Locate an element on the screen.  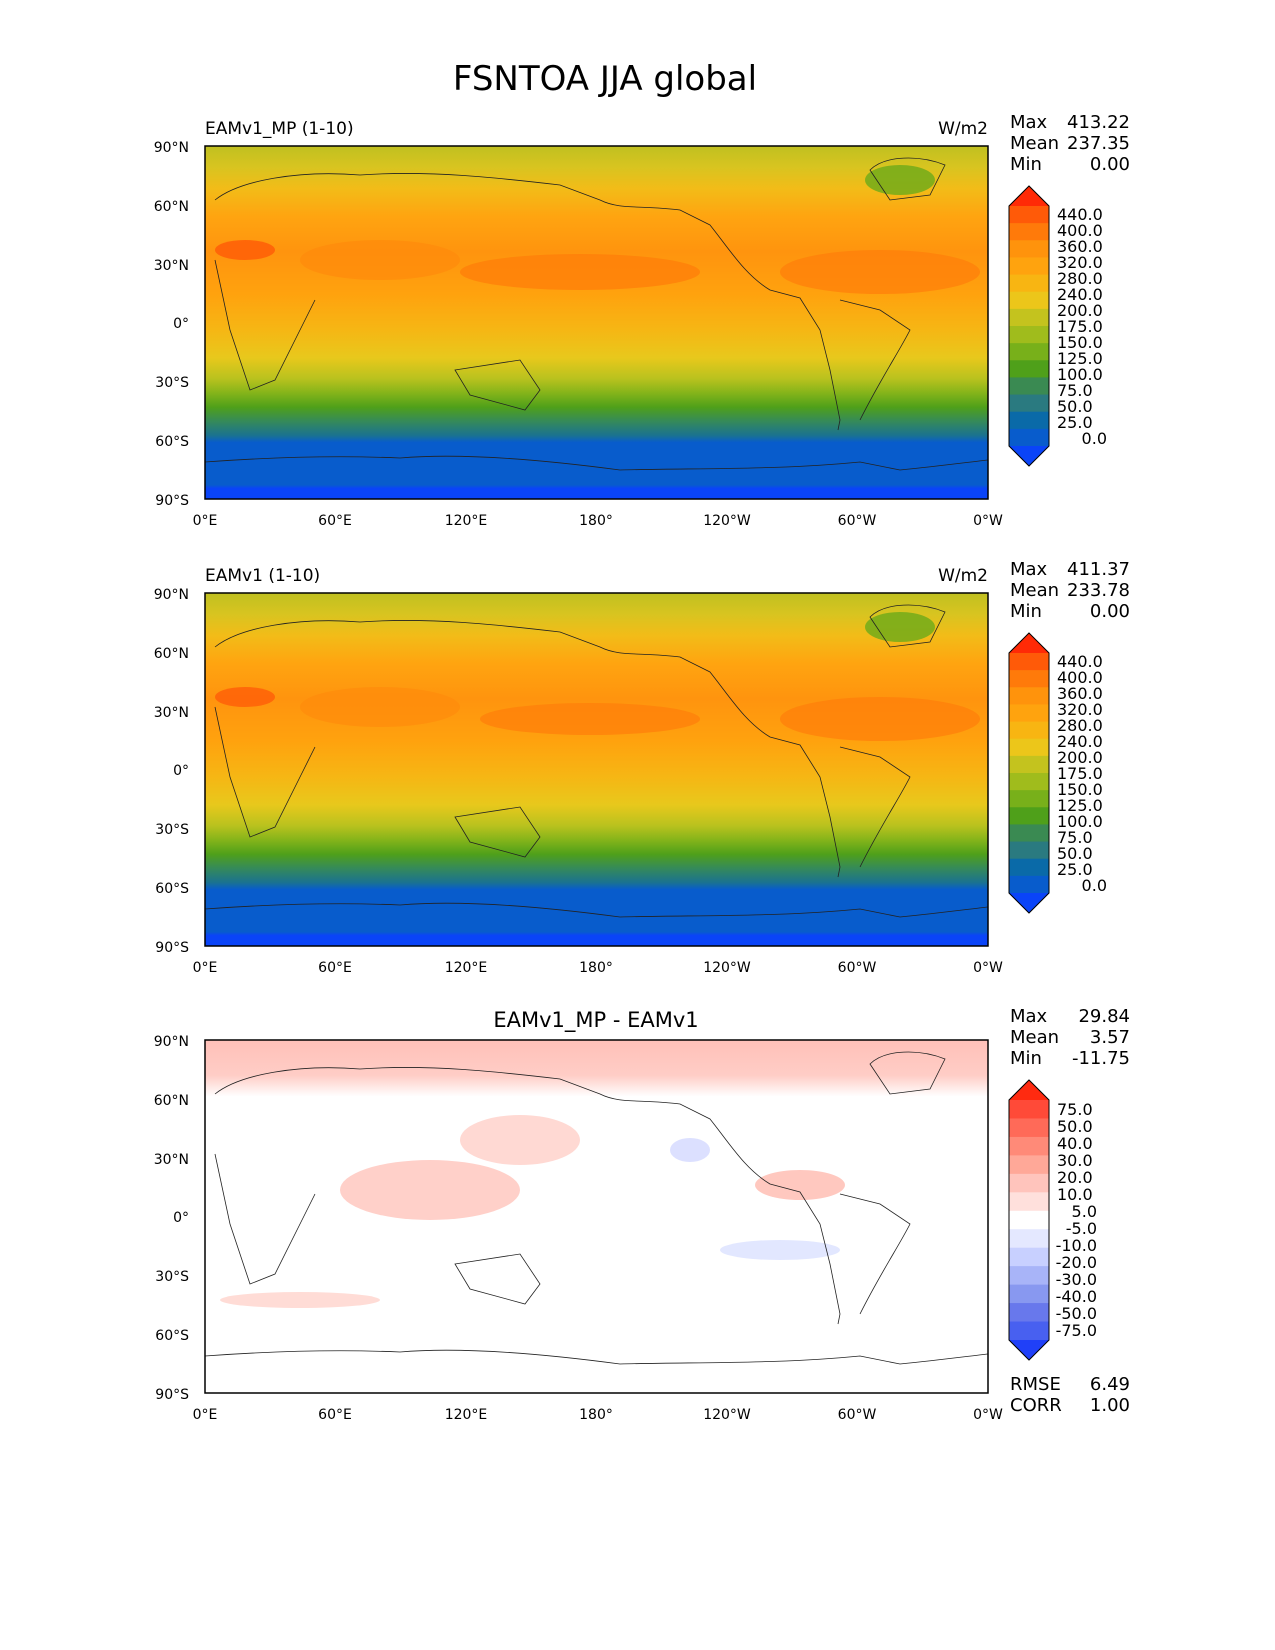
stat-value: 237.35 is located at coordinates (1098, 143).